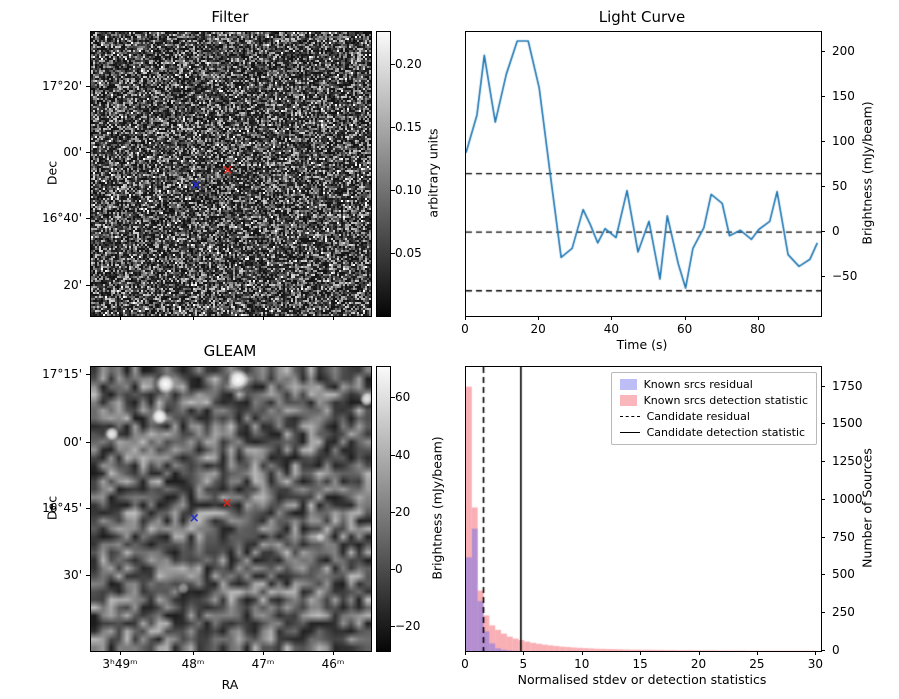 This screenshot has width=899, height=699. What do you see at coordinates (845, 276) in the screenshot?
I see `tick-label: −50` at bounding box center [845, 276].